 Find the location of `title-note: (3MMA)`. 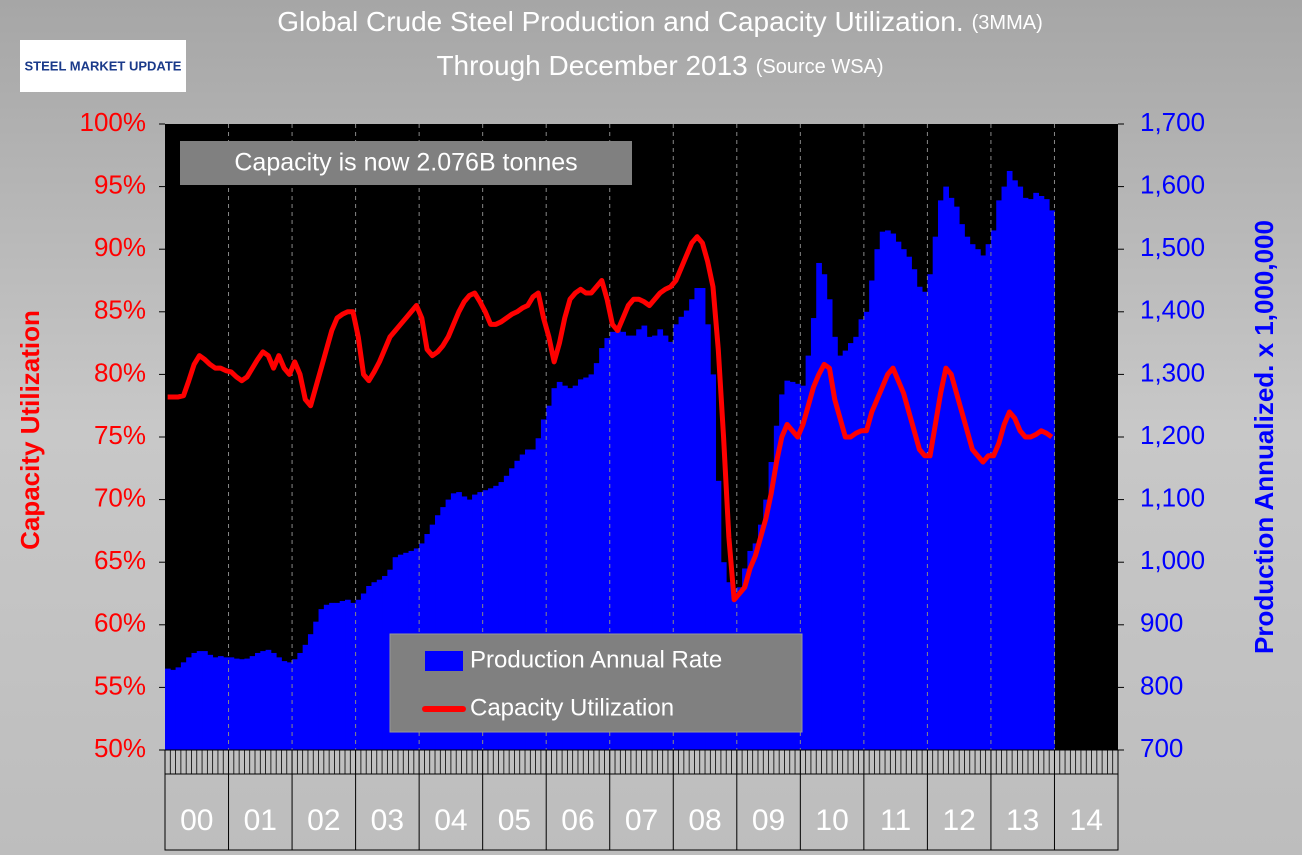

title-note: (3MMA) is located at coordinates (1007, 23).